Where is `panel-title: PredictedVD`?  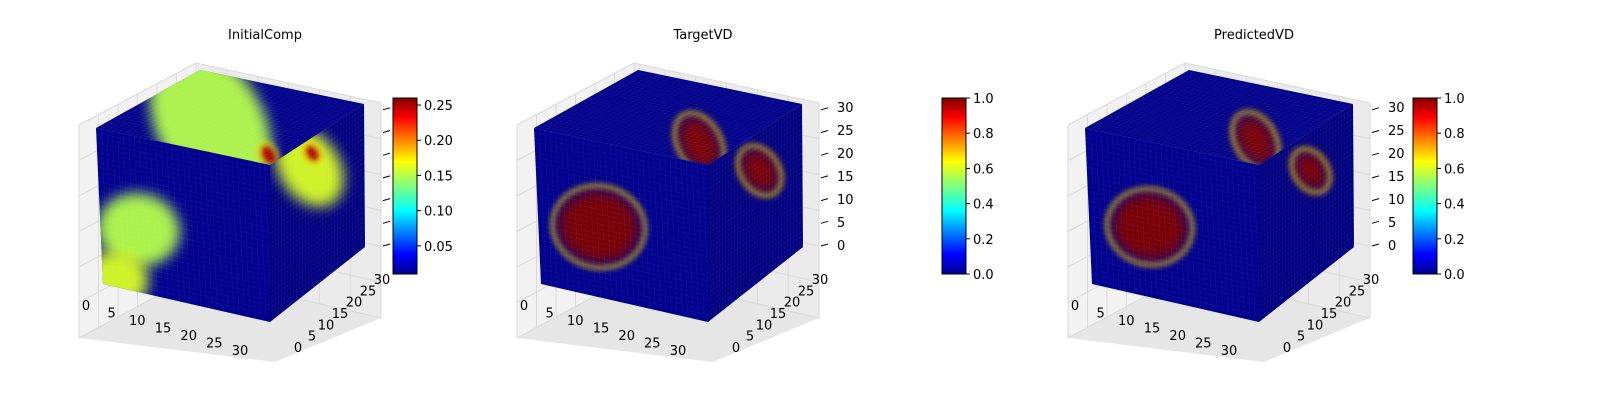
panel-title: PredictedVD is located at coordinates (1254, 35).